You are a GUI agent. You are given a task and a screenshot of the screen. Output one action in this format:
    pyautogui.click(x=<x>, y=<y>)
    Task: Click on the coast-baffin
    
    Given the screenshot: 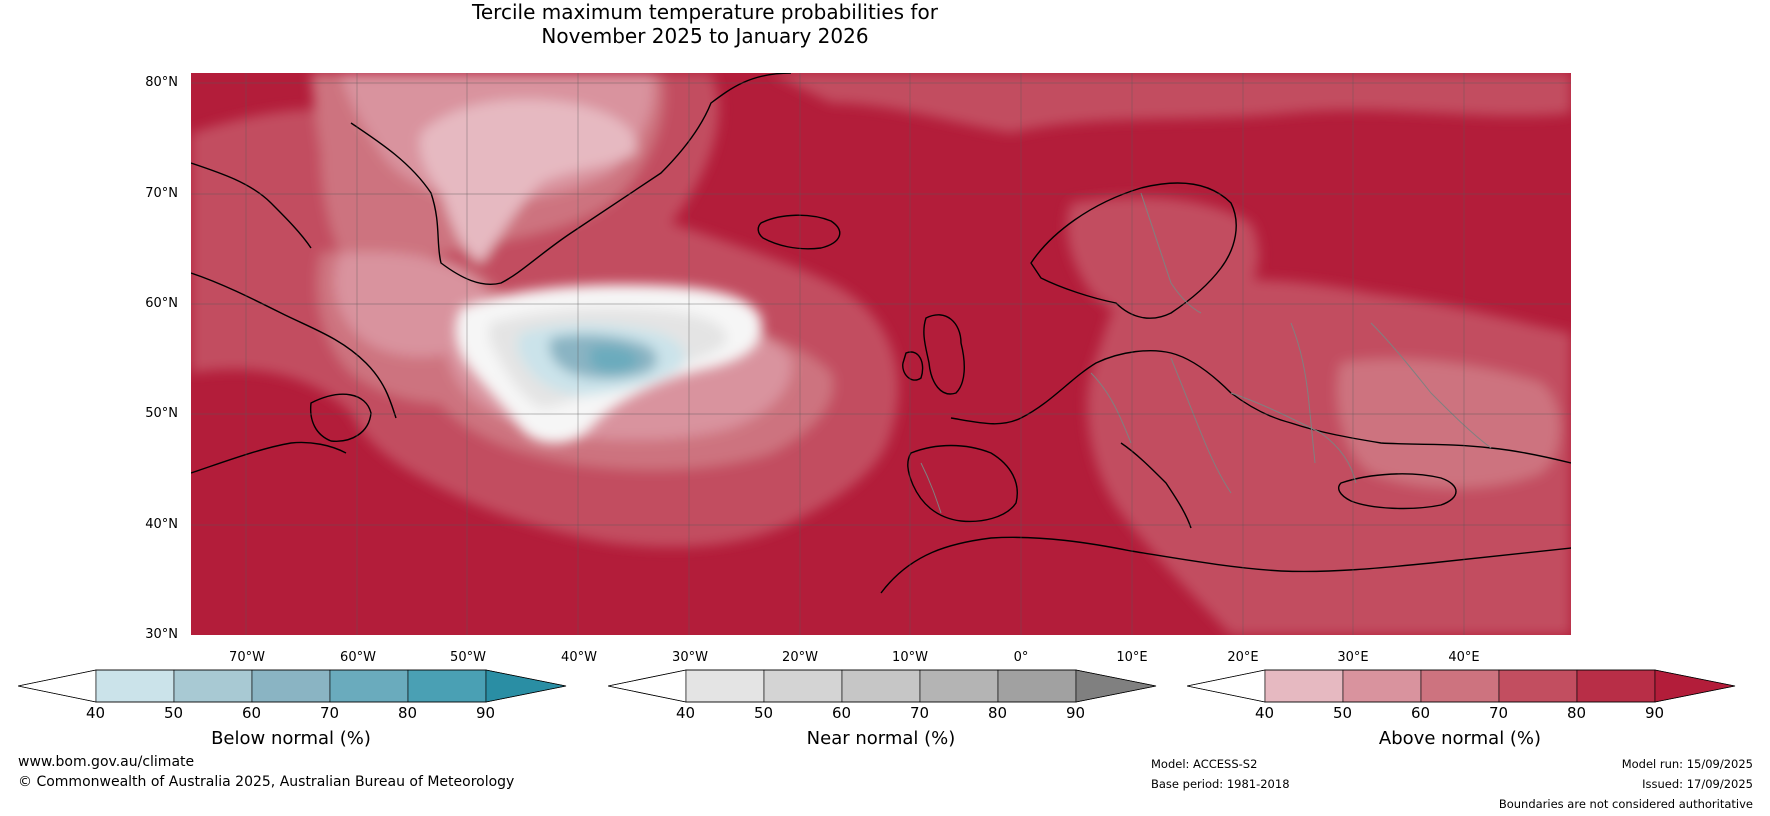 What is the action you would take?
    pyautogui.click(x=251, y=205)
    